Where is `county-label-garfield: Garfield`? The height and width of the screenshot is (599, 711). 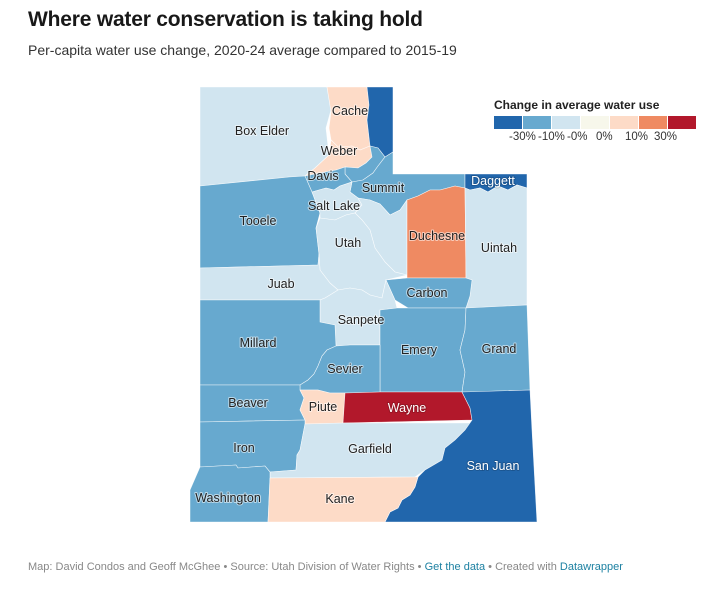
county-label-garfield: Garfield is located at coordinates (370, 449).